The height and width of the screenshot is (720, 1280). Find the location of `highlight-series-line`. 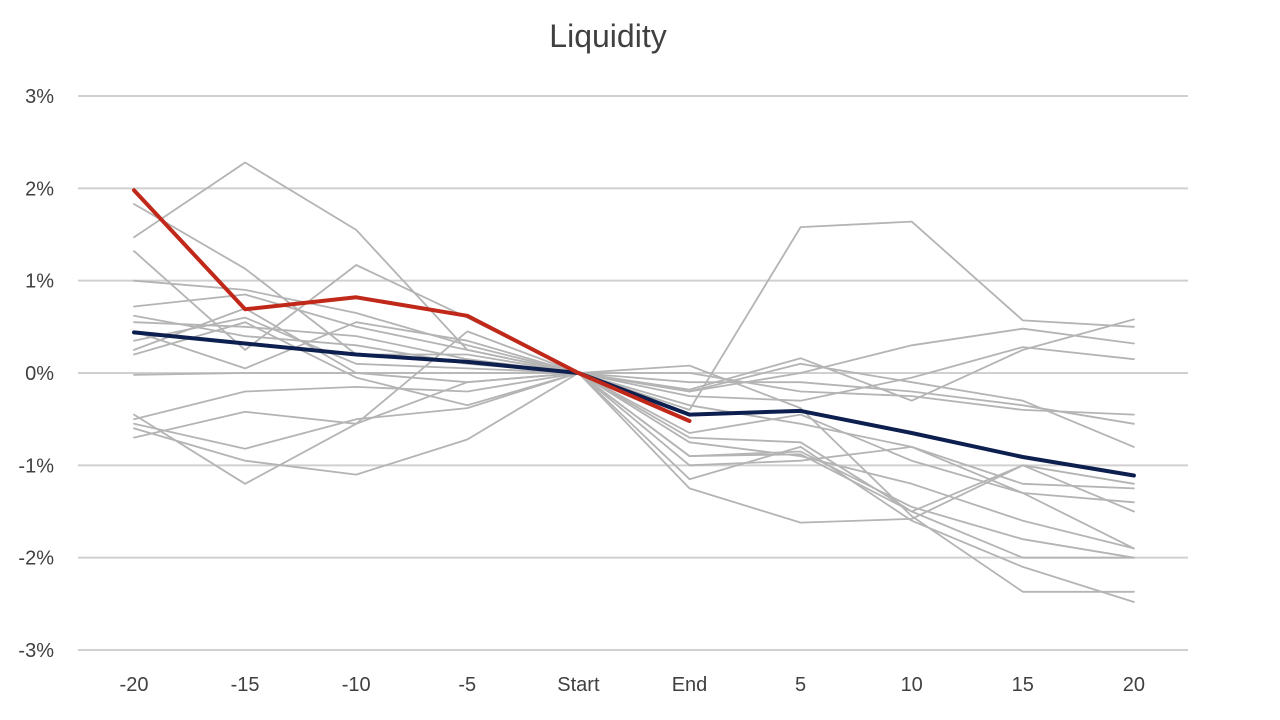

highlight-series-line is located at coordinates (412, 305).